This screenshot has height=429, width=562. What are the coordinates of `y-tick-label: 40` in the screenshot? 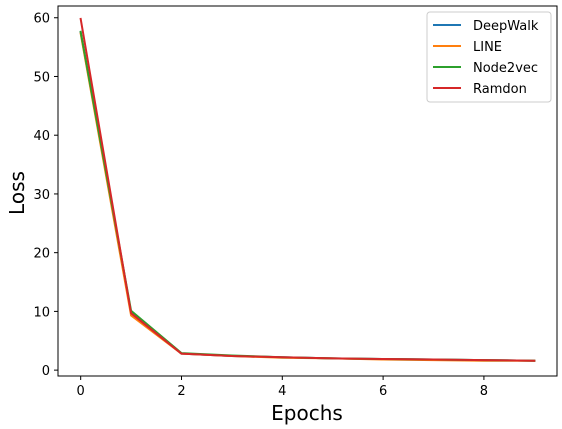 It's located at (41, 136).